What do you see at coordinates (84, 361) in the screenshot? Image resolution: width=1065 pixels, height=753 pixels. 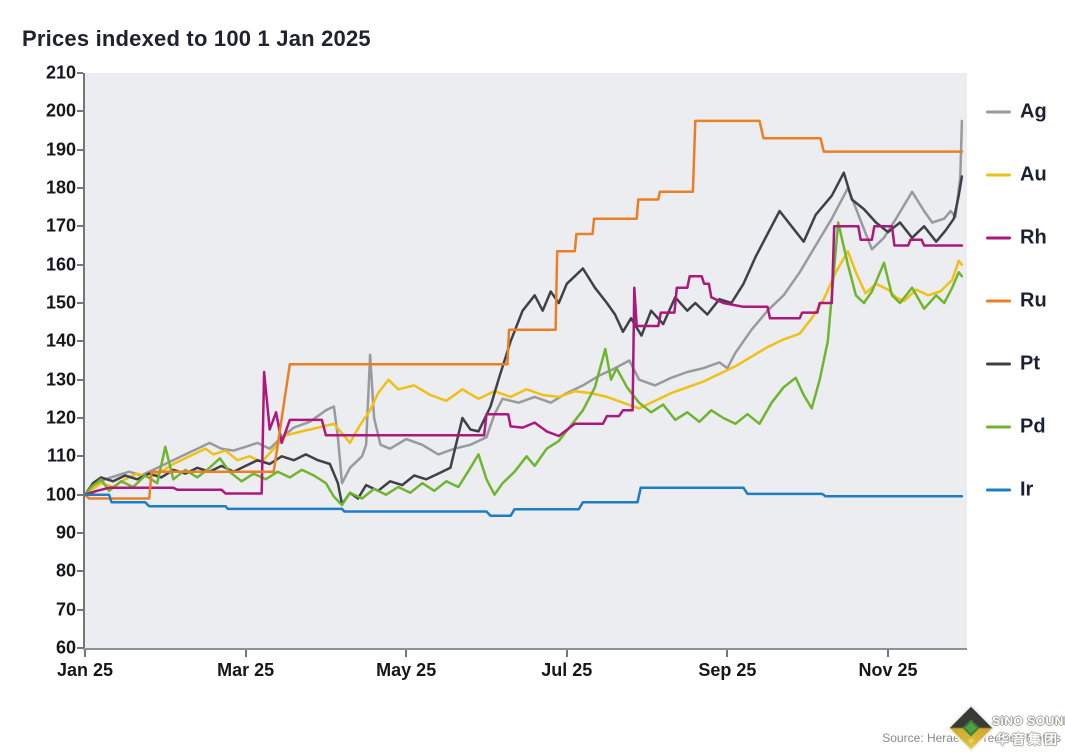 I see `y-axis-line` at bounding box center [84, 361].